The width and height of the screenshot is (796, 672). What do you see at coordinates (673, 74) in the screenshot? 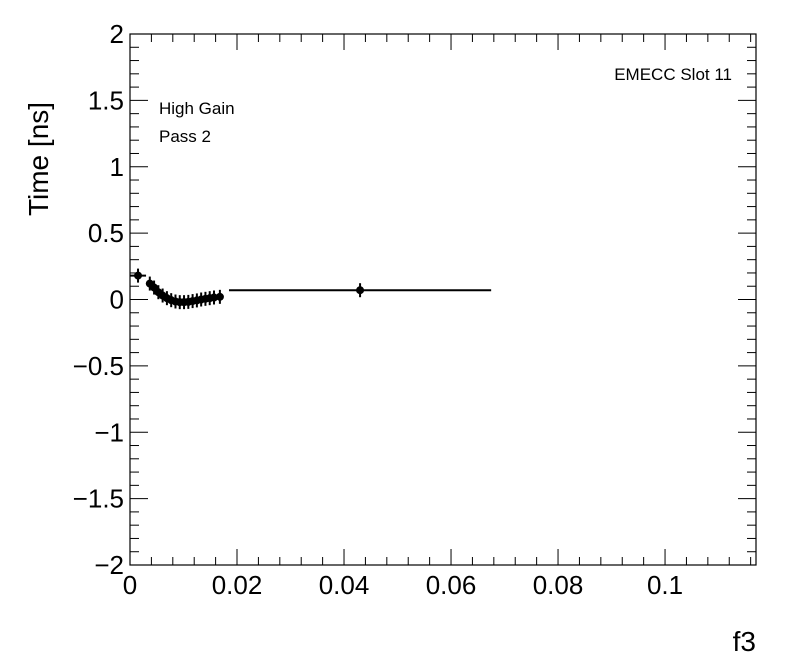
I see `annotation-slot: EMECC Slot 11` at bounding box center [673, 74].